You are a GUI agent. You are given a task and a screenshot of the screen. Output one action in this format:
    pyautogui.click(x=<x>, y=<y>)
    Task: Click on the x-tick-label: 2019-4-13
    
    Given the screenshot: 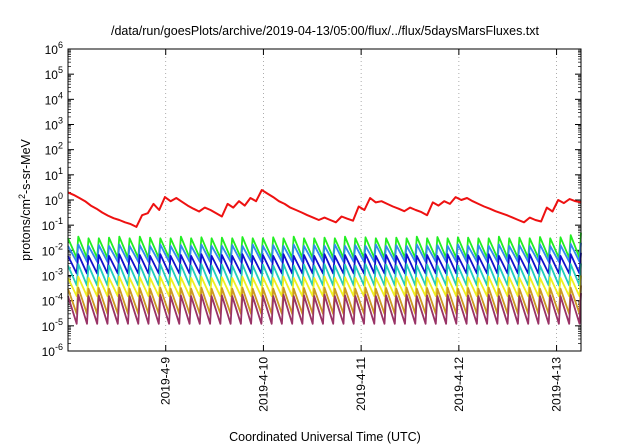 What is the action you would take?
    pyautogui.click(x=557, y=384)
    